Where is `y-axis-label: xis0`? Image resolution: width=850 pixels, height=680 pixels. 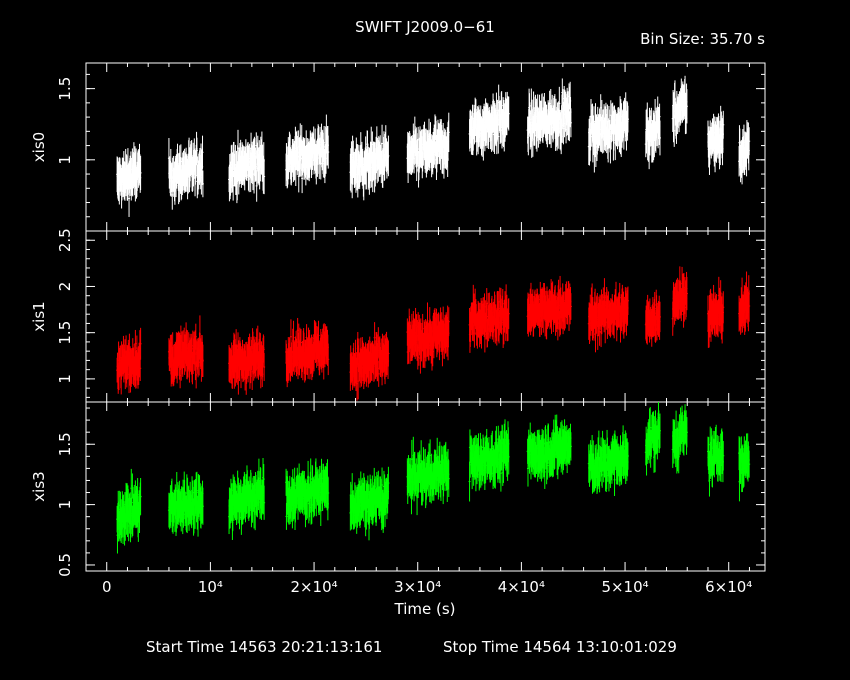 y-axis-label: xis0 is located at coordinates (39, 147).